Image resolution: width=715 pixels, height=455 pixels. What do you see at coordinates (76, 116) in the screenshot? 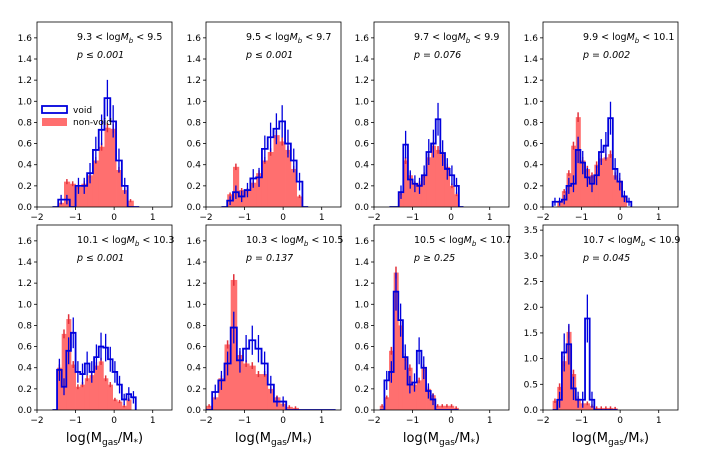
I see `legend: void non-void` at bounding box center [76, 116].